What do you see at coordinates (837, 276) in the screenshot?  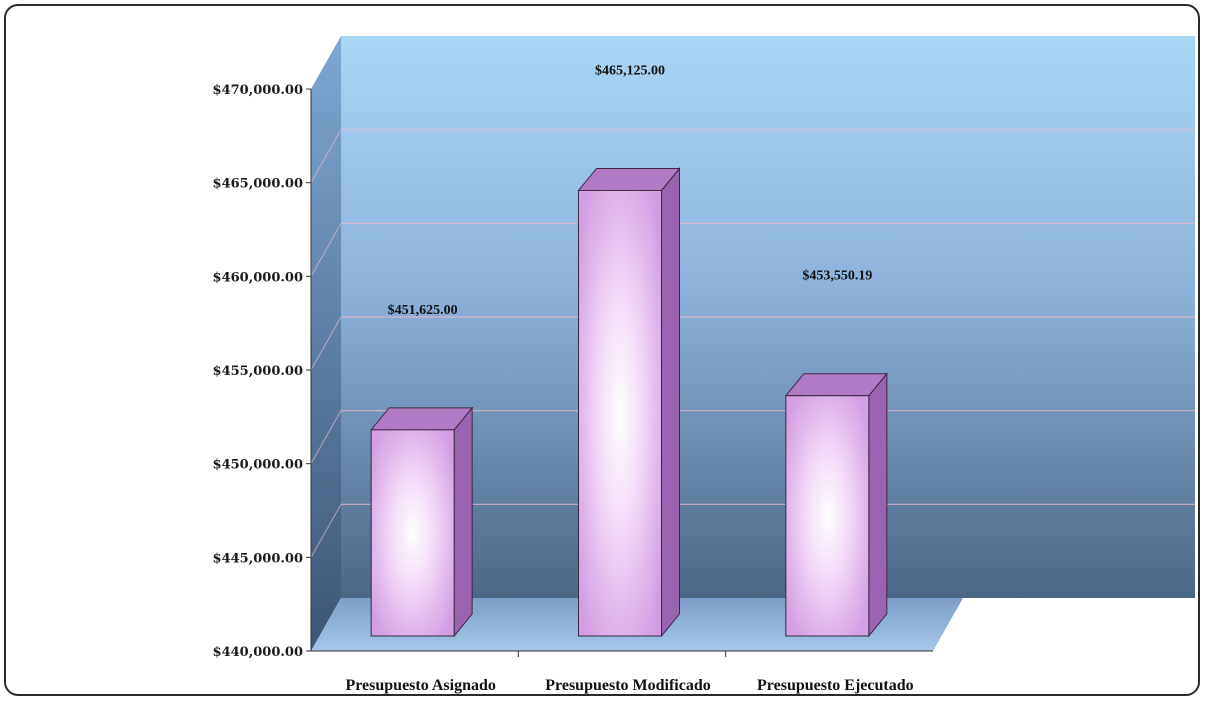 I see `data-label: $453,550.19` at bounding box center [837, 276].